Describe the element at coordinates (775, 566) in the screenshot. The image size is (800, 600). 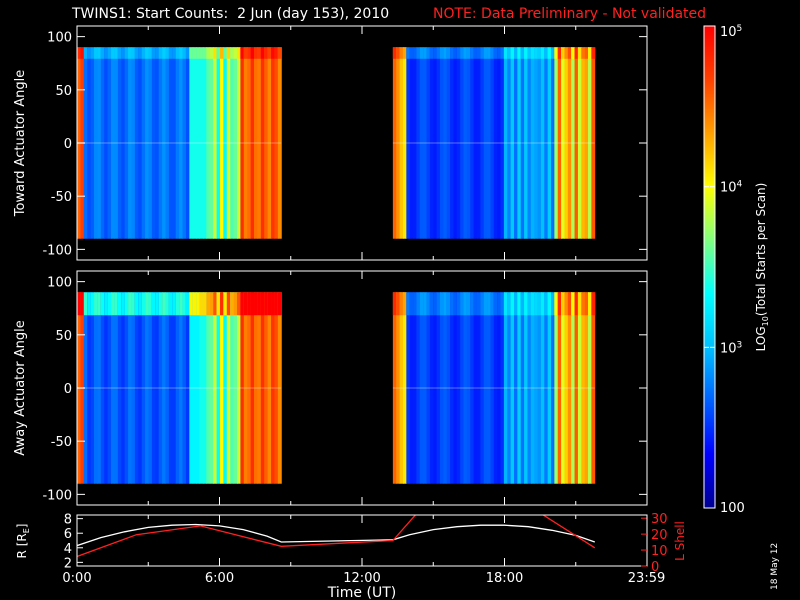
I see `generation-date-stamp: 18 May 12` at that location.